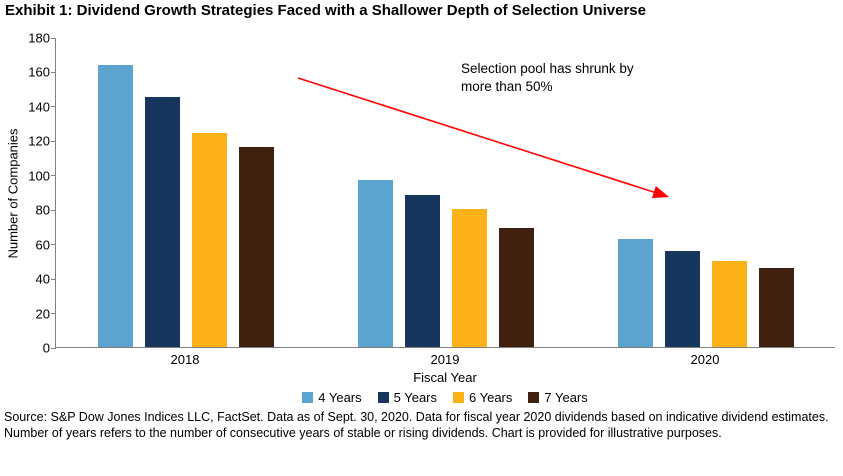 The height and width of the screenshot is (476, 843). What do you see at coordinates (39, 72) in the screenshot?
I see `y-tick-label-160: 160` at bounding box center [39, 72].